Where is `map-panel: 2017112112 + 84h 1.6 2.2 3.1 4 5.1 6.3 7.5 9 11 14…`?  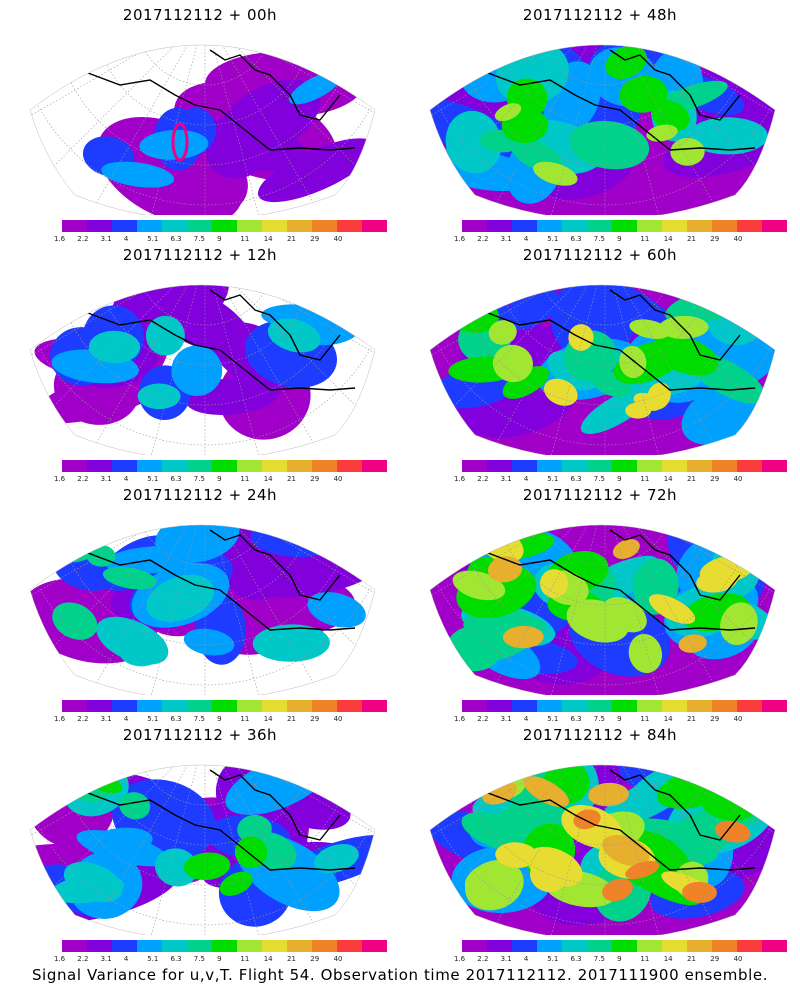
map-panel: 2017112112 + 84h 1.6 2.2 3.1 4 5.1 6.3 7.5 9 11 14… is located at coordinates (600, 842).